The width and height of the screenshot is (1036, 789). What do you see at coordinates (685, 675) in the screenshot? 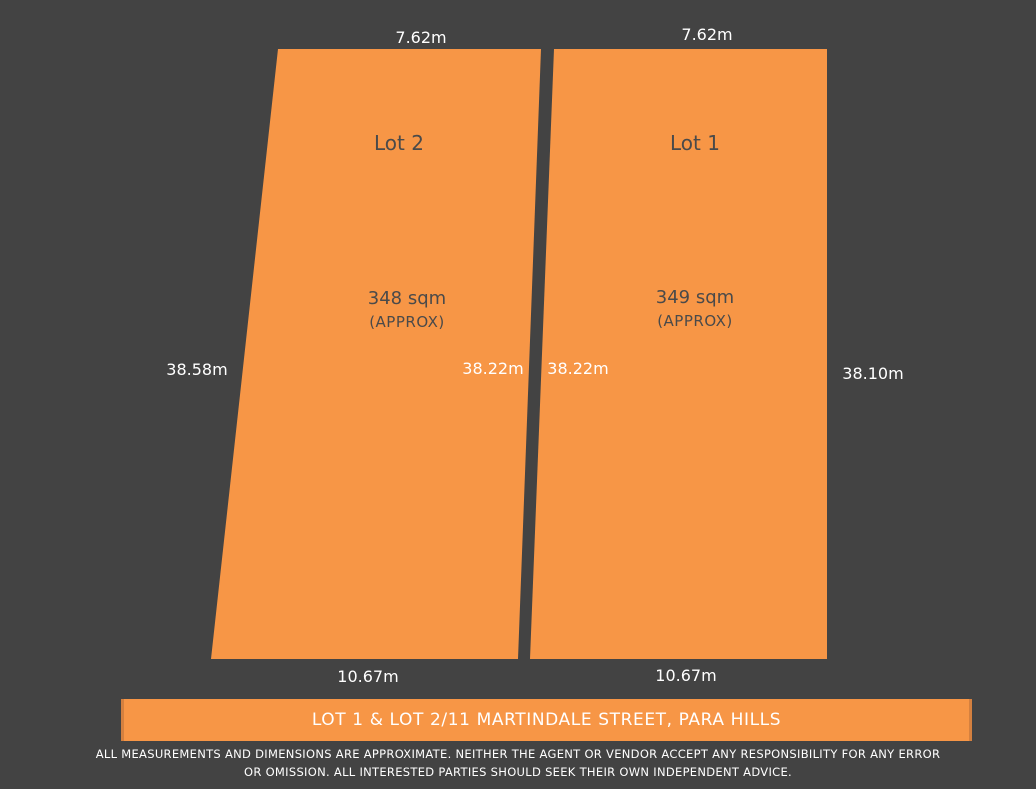
I see `lot-1-rear-dimension: 10.67m` at bounding box center [685, 675].